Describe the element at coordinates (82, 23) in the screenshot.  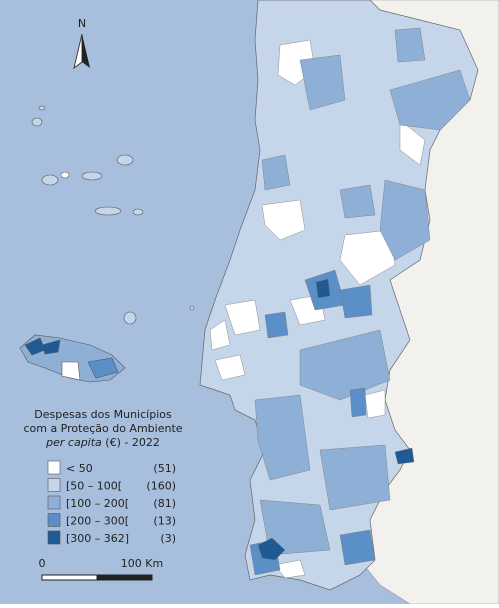
I see `north-label: N` at that location.